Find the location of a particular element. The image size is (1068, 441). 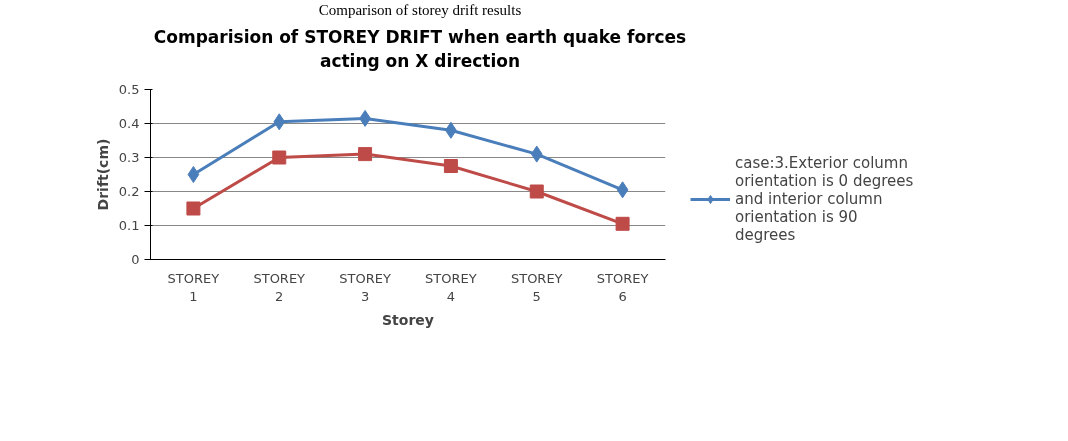

x-tick-label: STOREY 3 is located at coordinates (365, 287).